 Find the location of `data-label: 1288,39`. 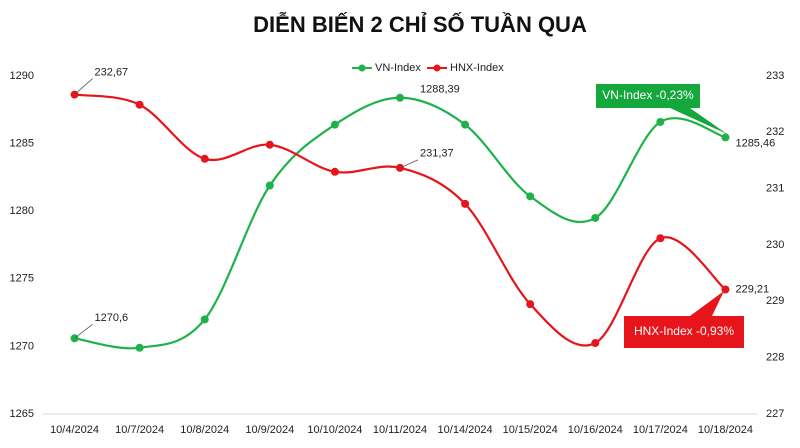

data-label: 1288,39 is located at coordinates (440, 90).